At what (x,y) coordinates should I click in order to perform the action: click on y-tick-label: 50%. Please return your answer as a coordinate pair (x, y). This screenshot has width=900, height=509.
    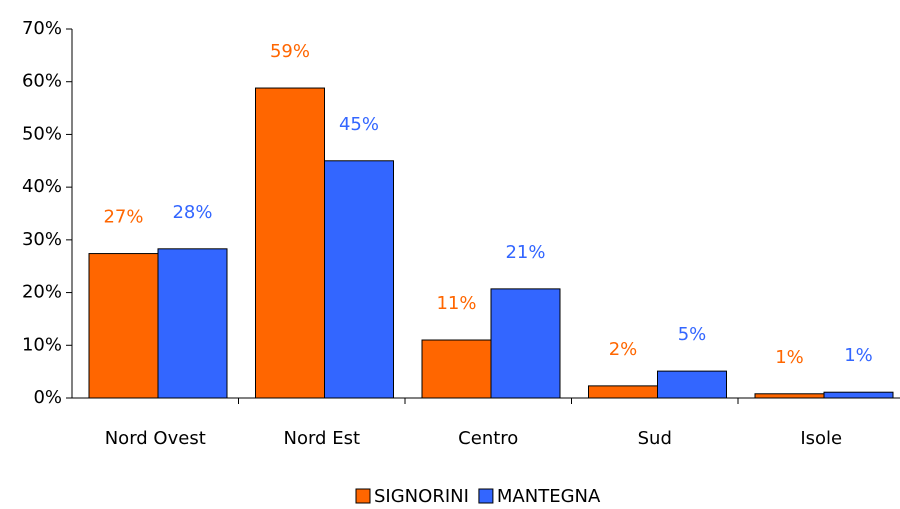
    Looking at the image, I should click on (42, 133).